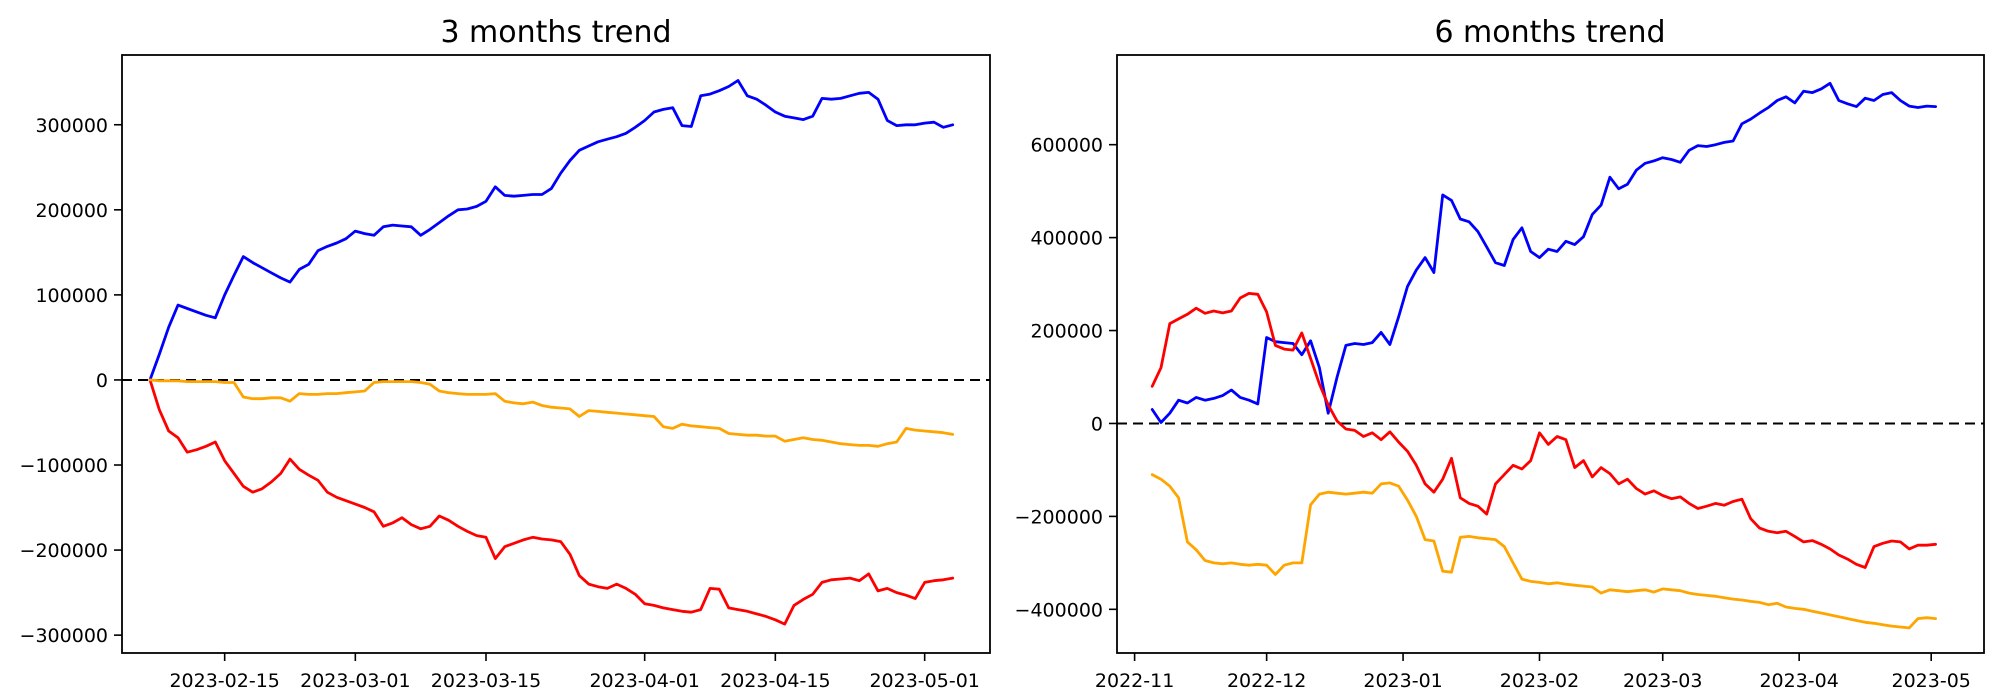 Image resolution: width=2000 pixels, height=700 pixels. I want to click on x-tick-label: 2022-11, so click(1134, 681).